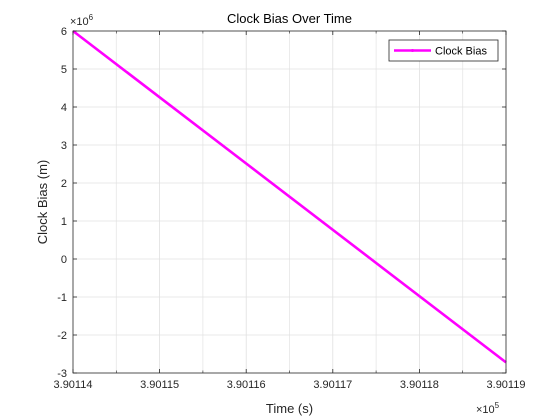 This screenshot has width=560, height=420. I want to click on y-tick-label: 5, so click(64, 70).